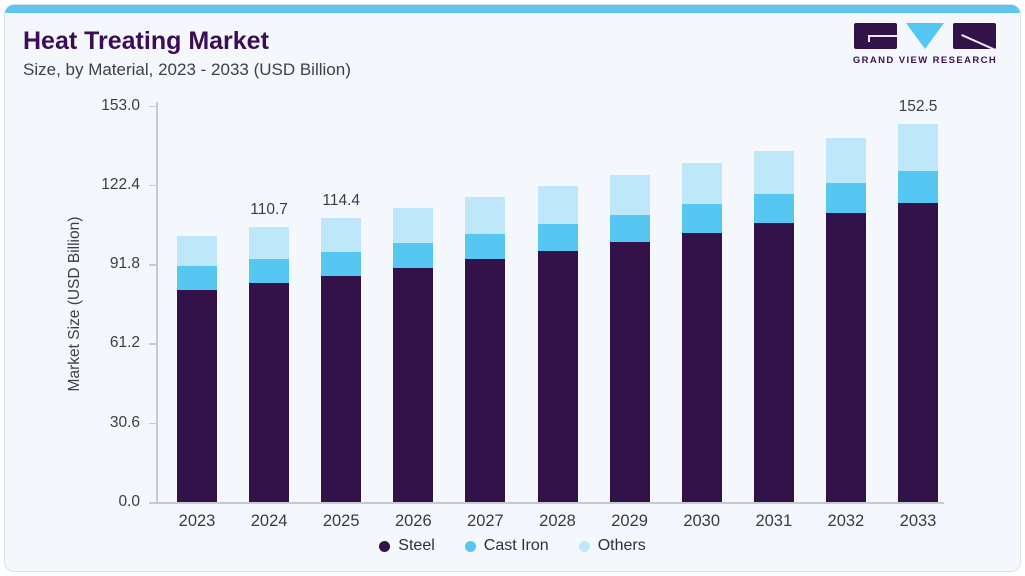  I want to click on bar-total-label: 110.7, so click(269, 210).